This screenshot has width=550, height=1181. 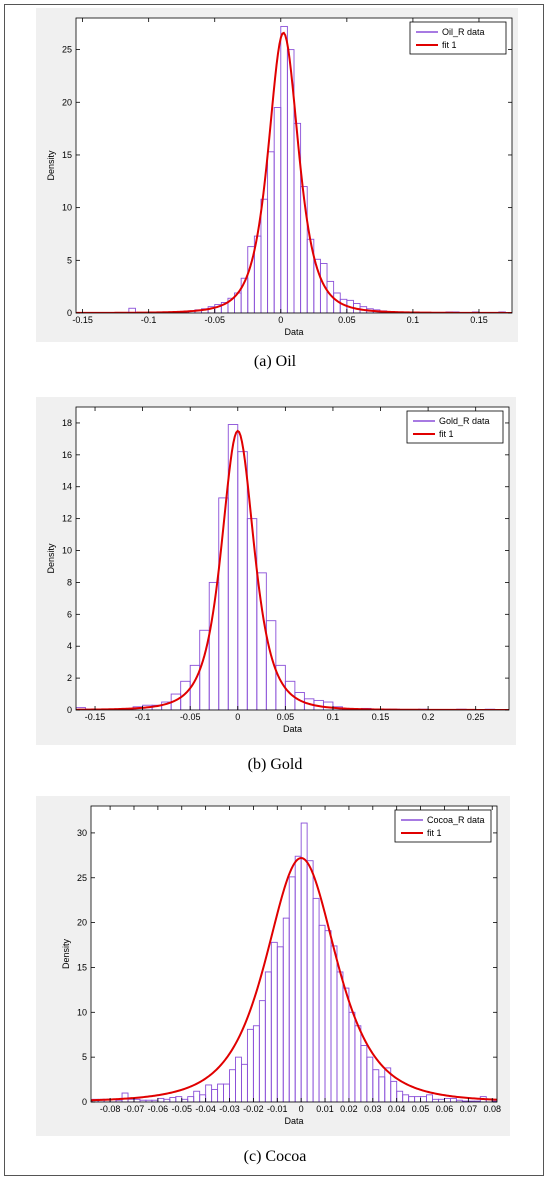 I want to click on gold-y-tick-label: 8, so click(x=69, y=582).